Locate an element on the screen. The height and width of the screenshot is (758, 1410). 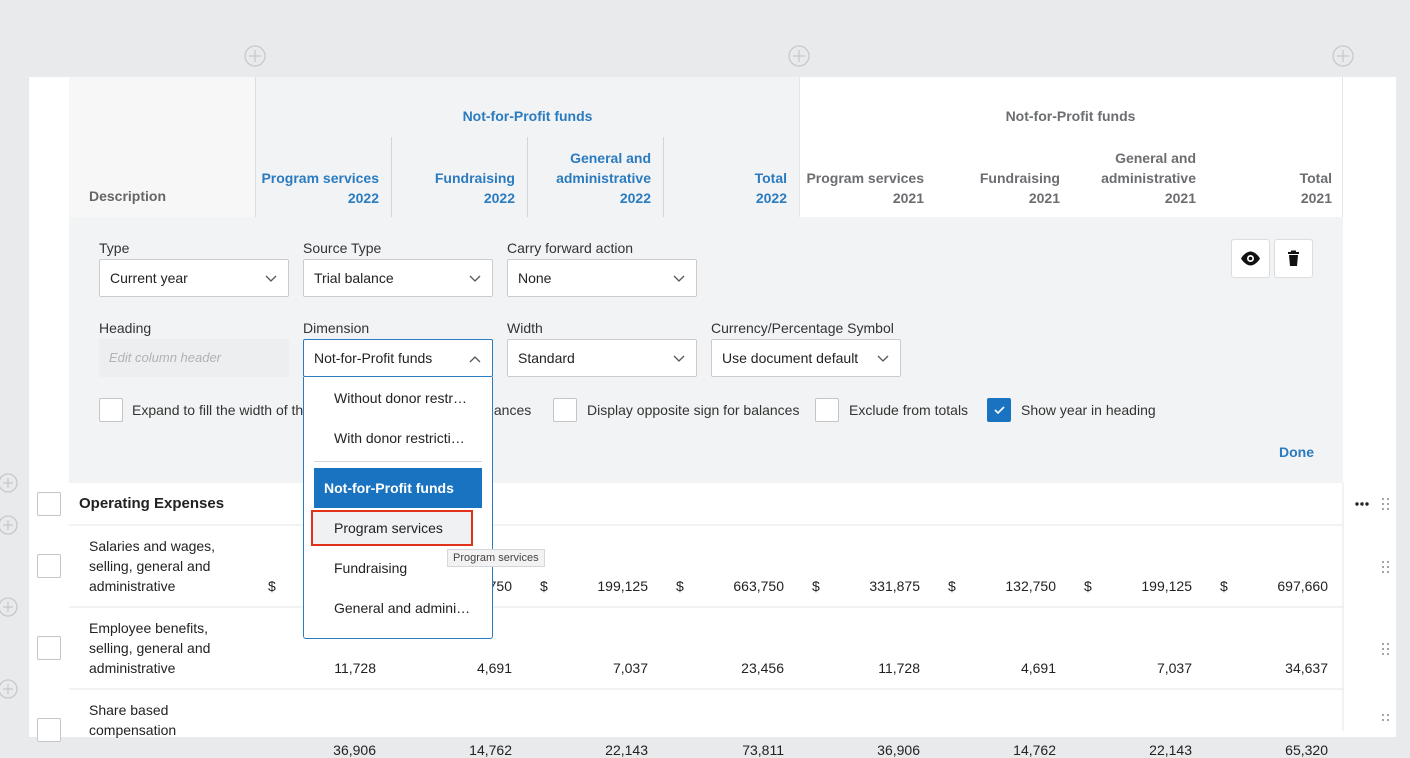
check-icon is located at coordinates (999, 410).